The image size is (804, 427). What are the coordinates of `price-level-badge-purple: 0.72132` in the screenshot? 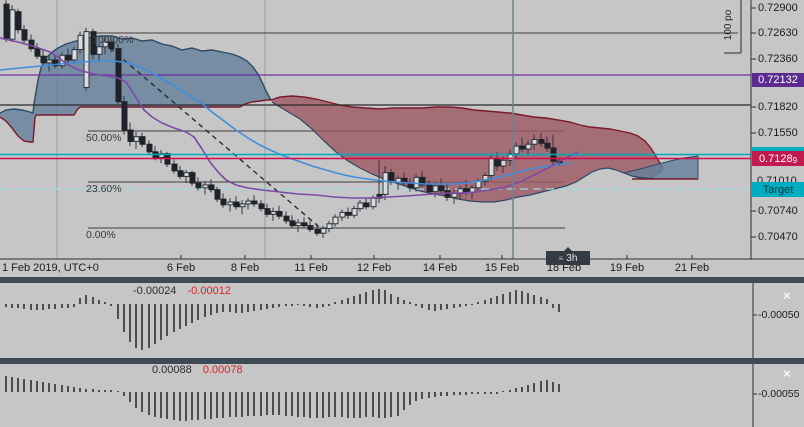 It's located at (778, 80).